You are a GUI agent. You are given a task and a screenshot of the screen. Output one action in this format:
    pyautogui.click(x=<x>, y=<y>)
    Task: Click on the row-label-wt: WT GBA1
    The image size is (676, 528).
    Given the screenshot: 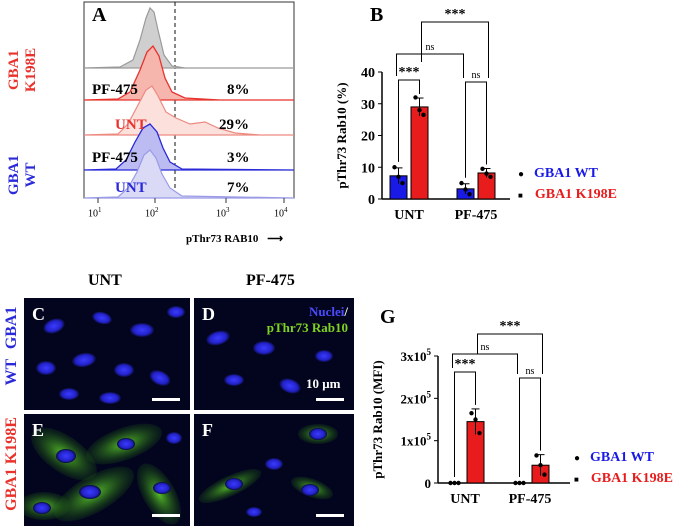 What is the action you would take?
    pyautogui.click(x=12, y=346)
    